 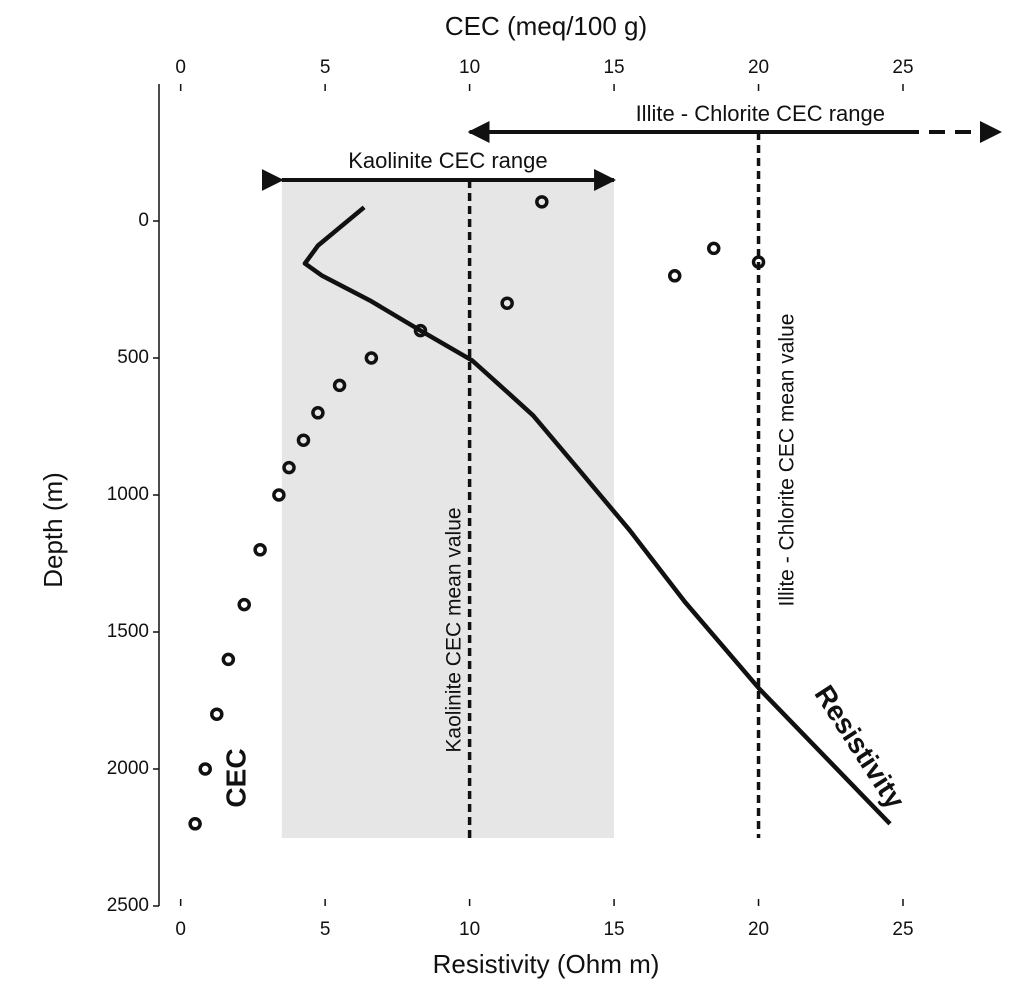 I want to click on x2-tick-label: 5, so click(x=325, y=67).